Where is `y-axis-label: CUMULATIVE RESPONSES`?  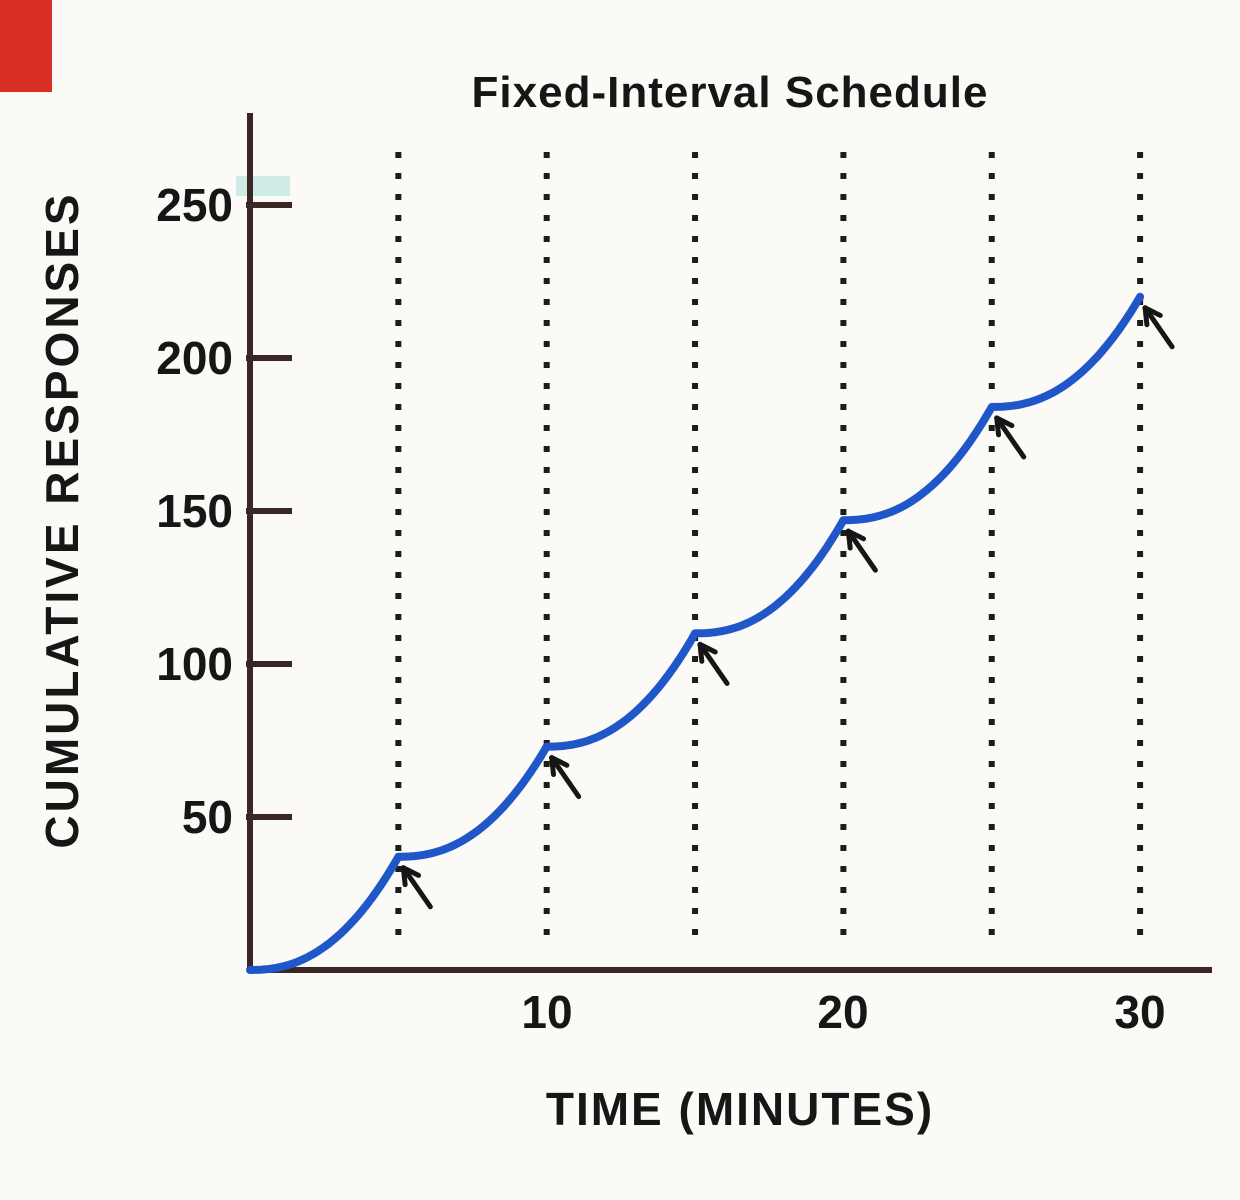
y-axis-label: CUMULATIVE RESPONSES is located at coordinates (62, 520).